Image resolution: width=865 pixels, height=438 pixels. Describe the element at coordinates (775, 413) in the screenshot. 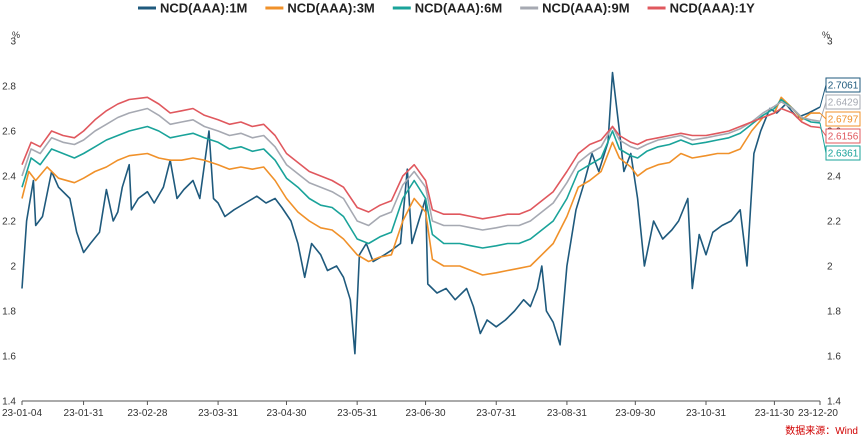

I see `x-tick-label: 23-11-30` at that location.